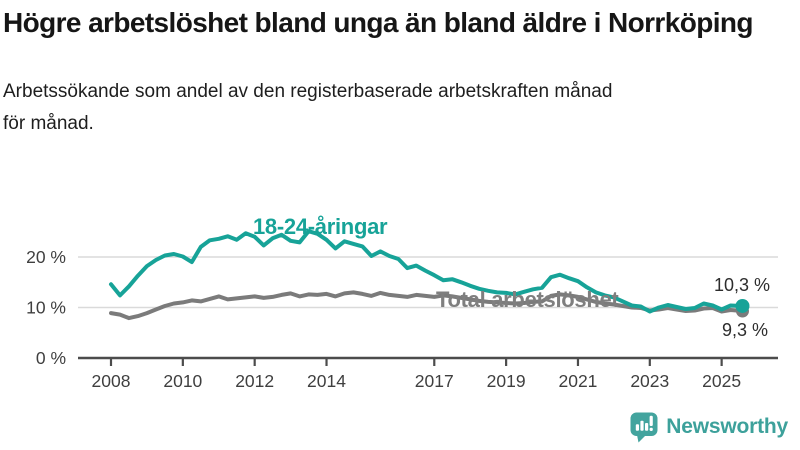 The image size is (800, 450). What do you see at coordinates (742, 305) in the screenshot?
I see `youth-end-dot` at bounding box center [742, 305].